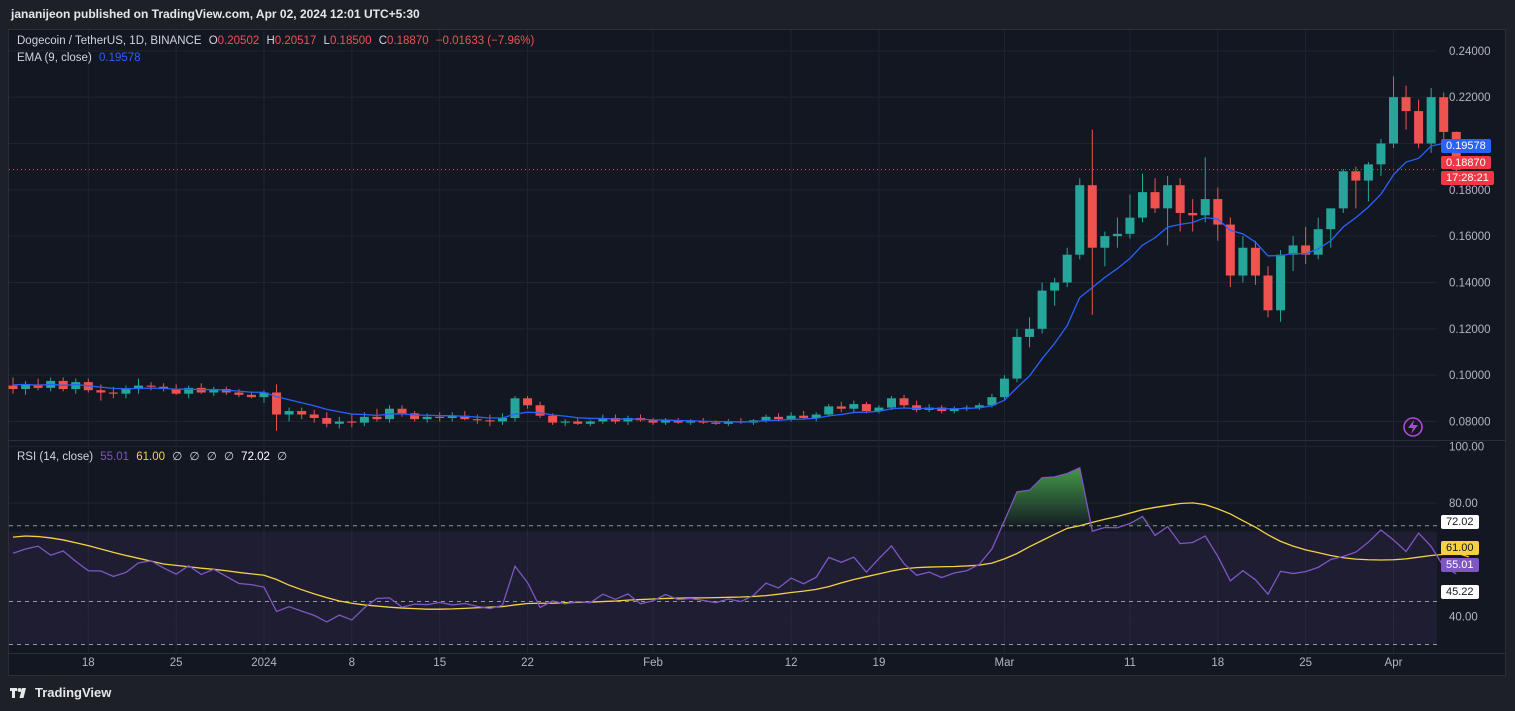 The width and height of the screenshot is (1515, 711). What do you see at coordinates (1470, 191) in the screenshot?
I see `price-axis-label-3: 0.18000` at bounding box center [1470, 191].